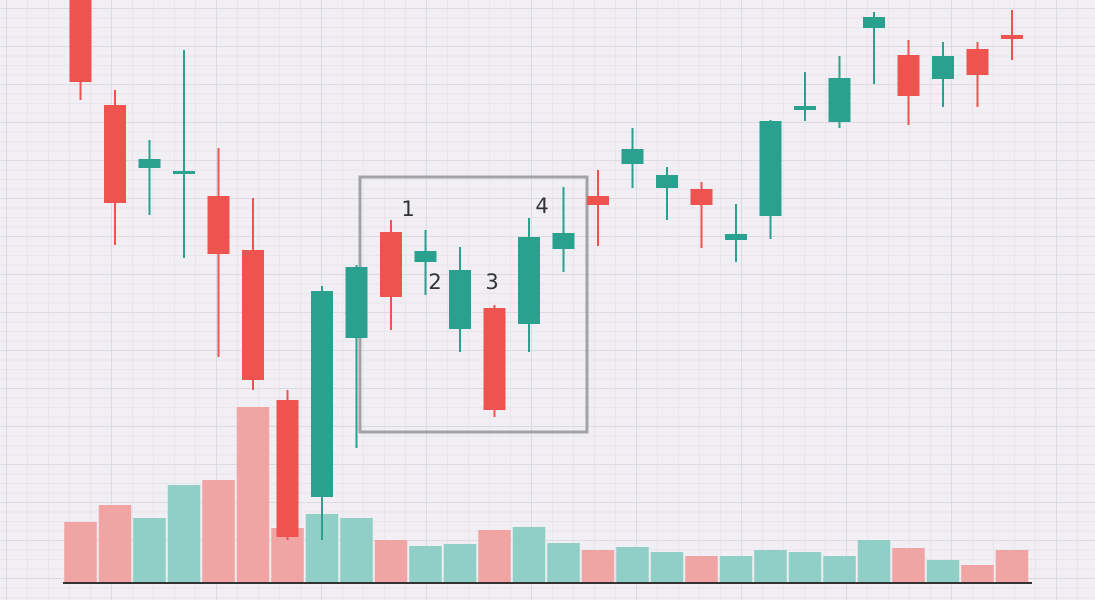 The width and height of the screenshot is (1095, 600). Describe the element at coordinates (407, 209) in the screenshot. I see `annotation-label: 1` at that location.